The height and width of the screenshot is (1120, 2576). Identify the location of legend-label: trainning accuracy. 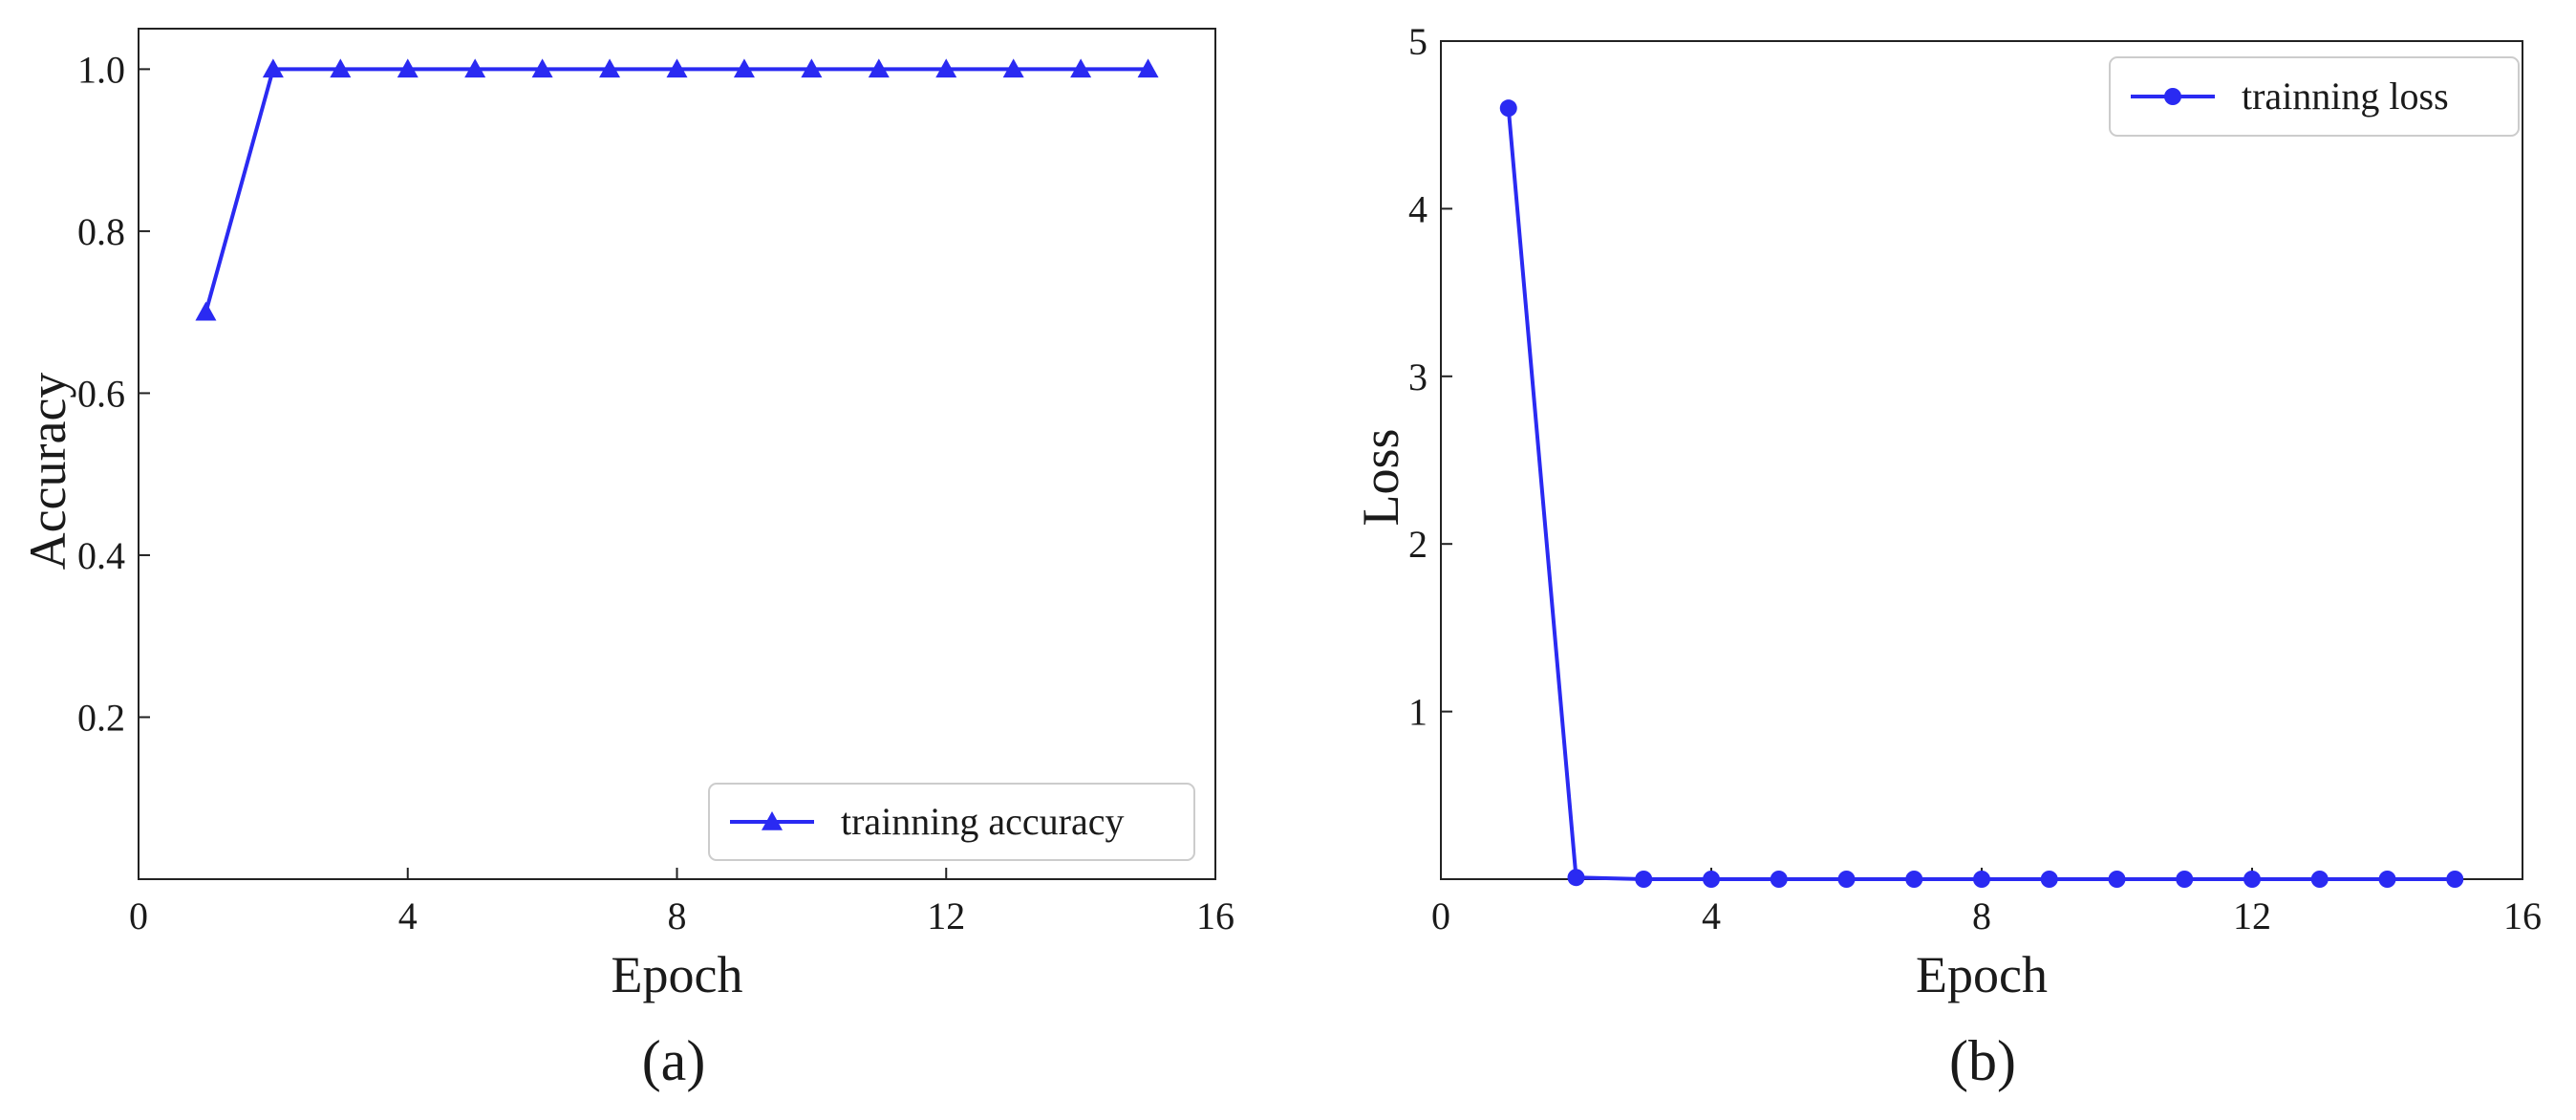
(983, 821).